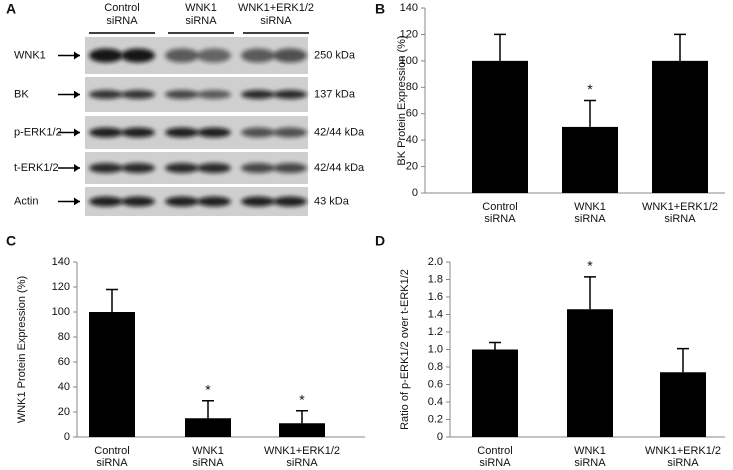 The height and width of the screenshot is (470, 733). I want to click on y-tick-label: 1.8, so click(435, 279).